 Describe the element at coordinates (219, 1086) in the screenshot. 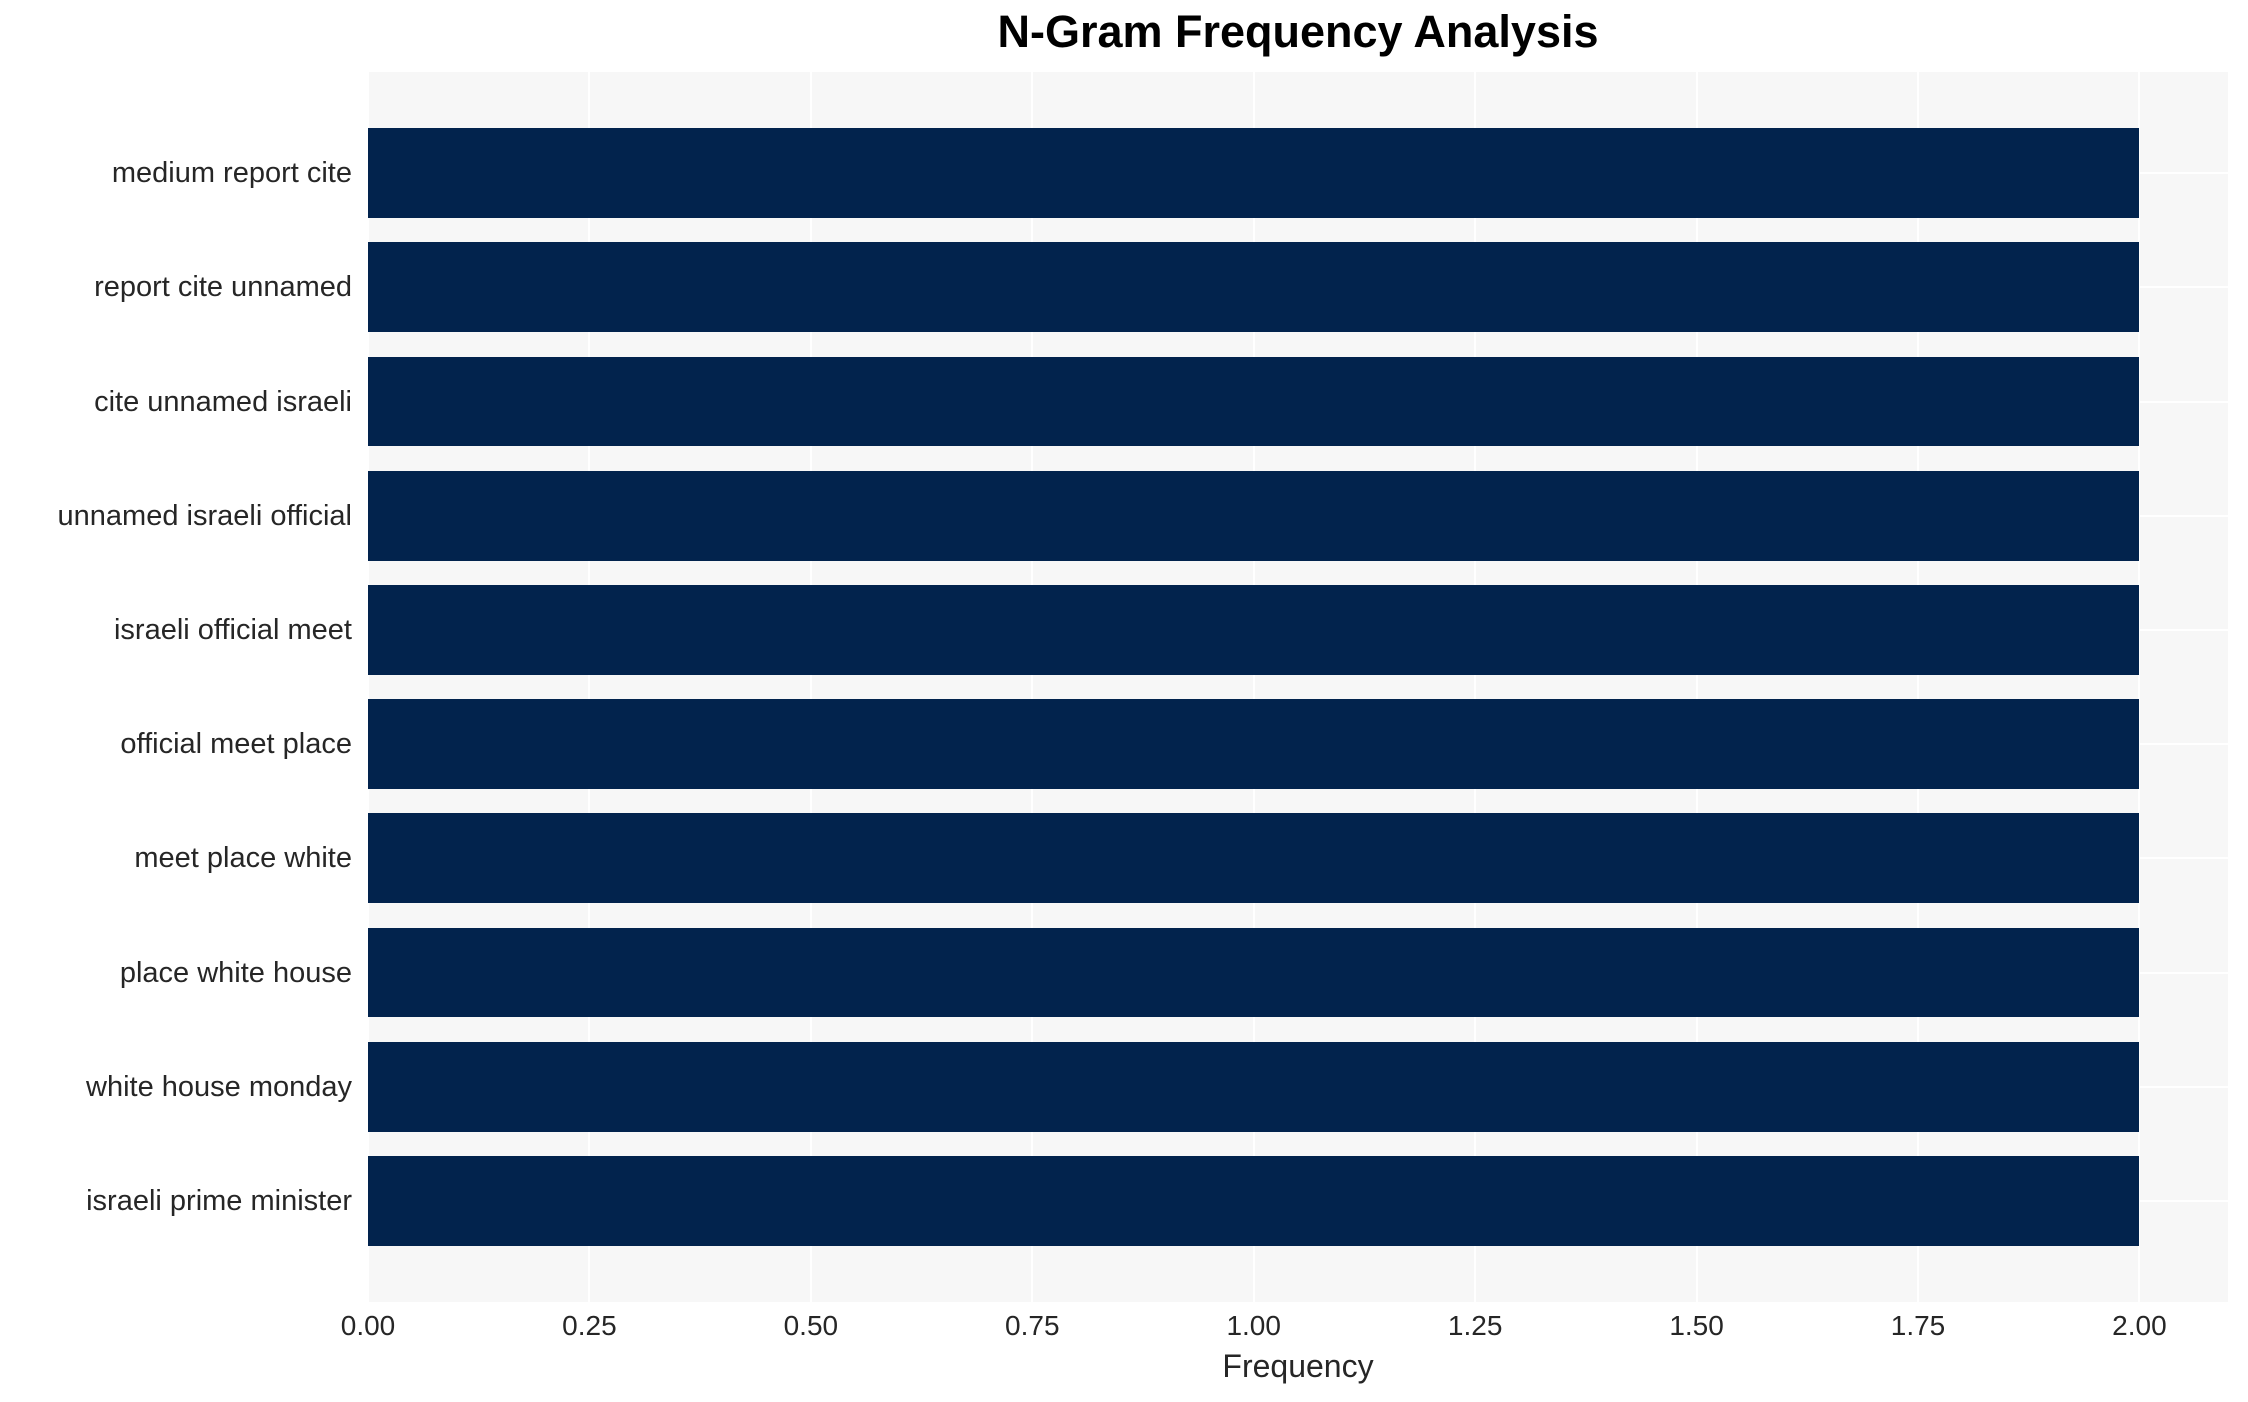

I see `y-tick-label: white house monday` at that location.